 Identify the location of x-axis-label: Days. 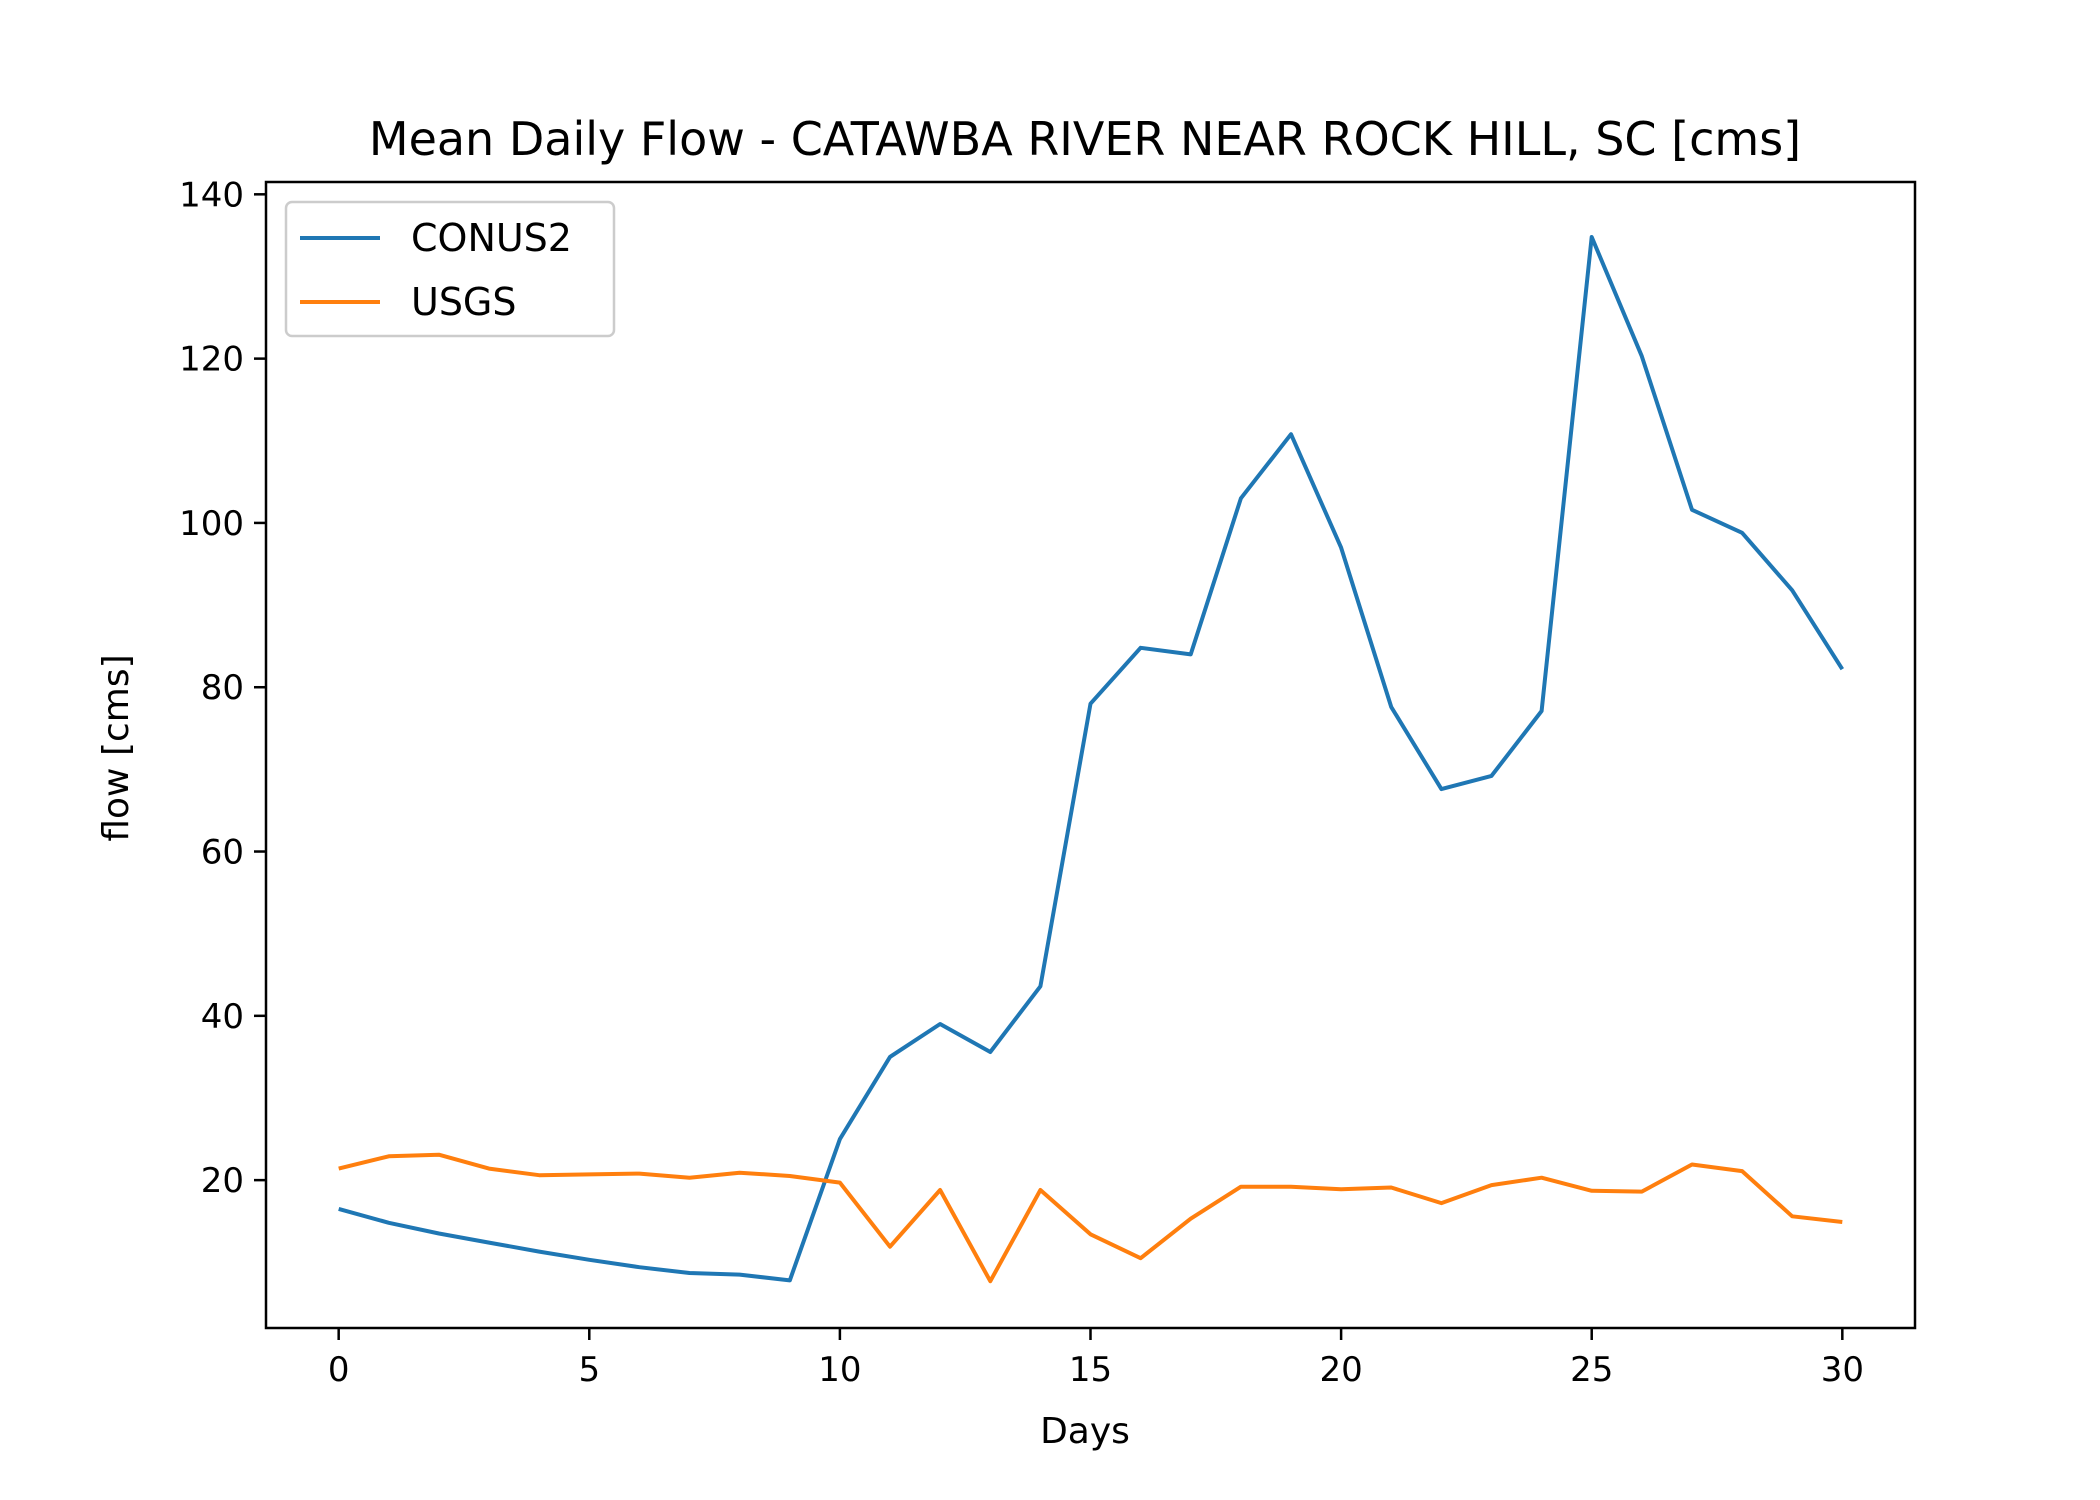
(1085, 1431).